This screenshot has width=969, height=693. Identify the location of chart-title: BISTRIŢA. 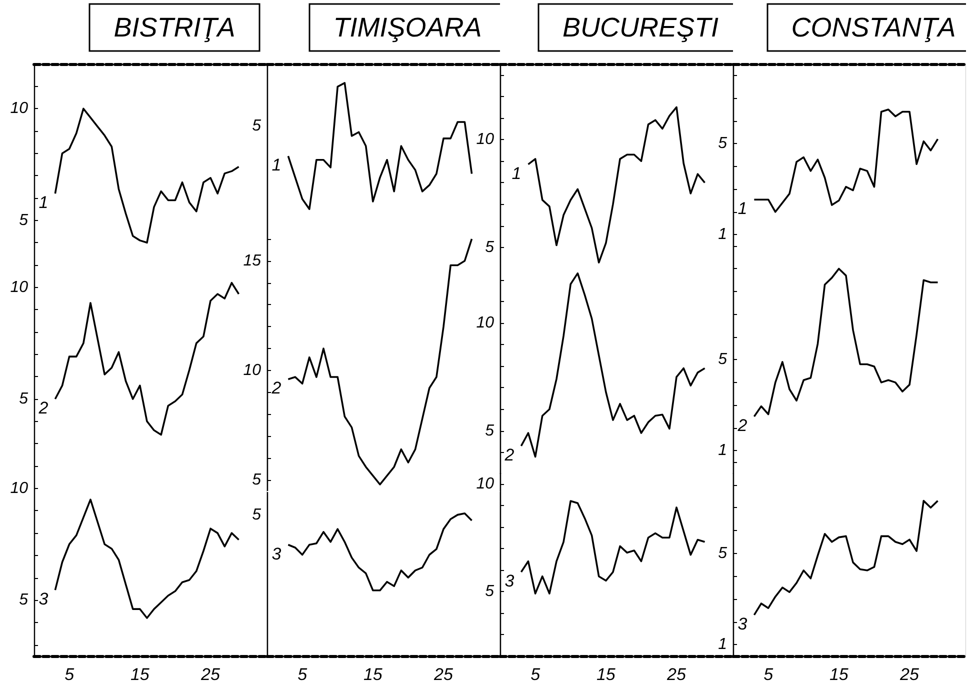
(175, 27).